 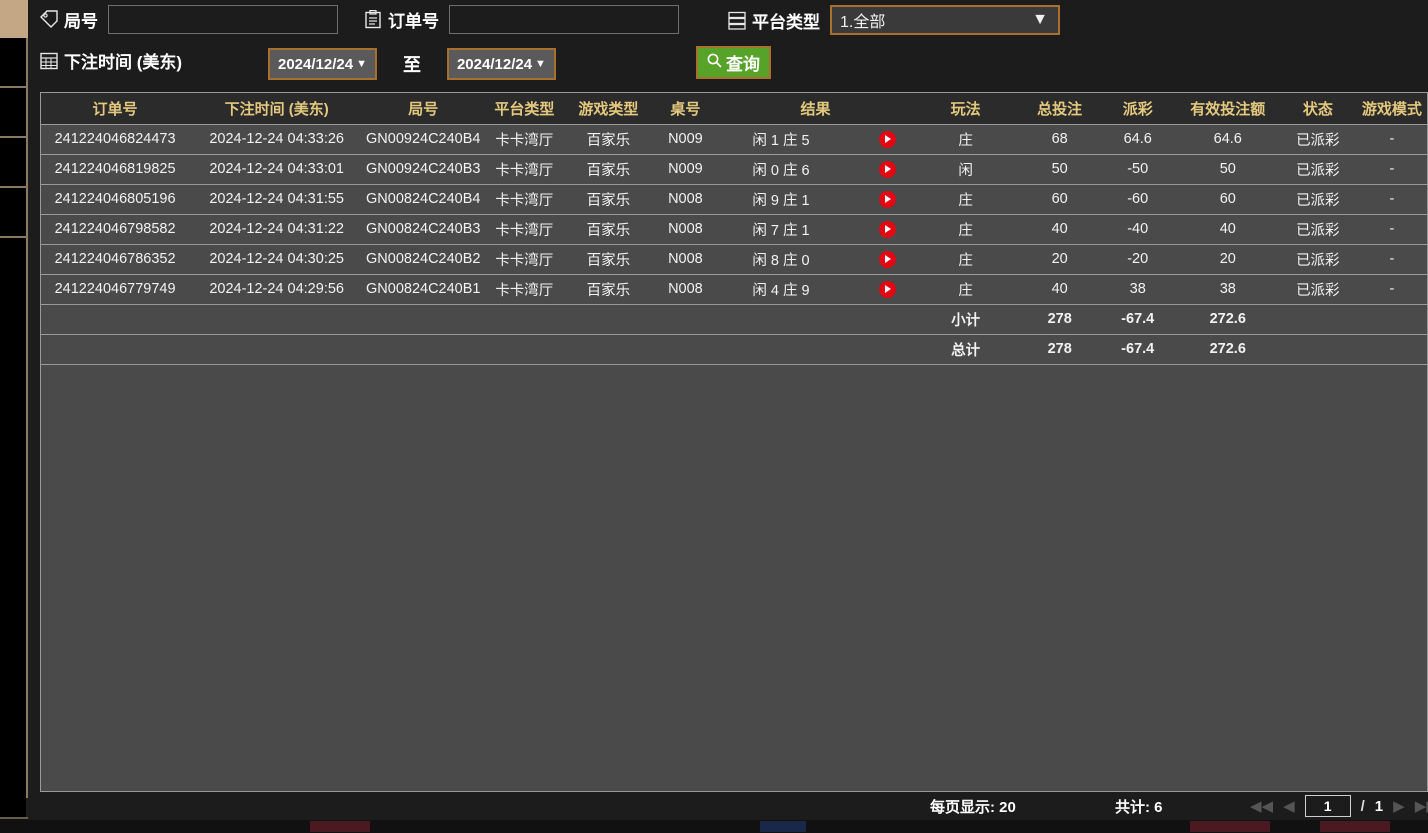 What do you see at coordinates (1327, 806) in the screenshot?
I see `page-number-input` at bounding box center [1327, 806].